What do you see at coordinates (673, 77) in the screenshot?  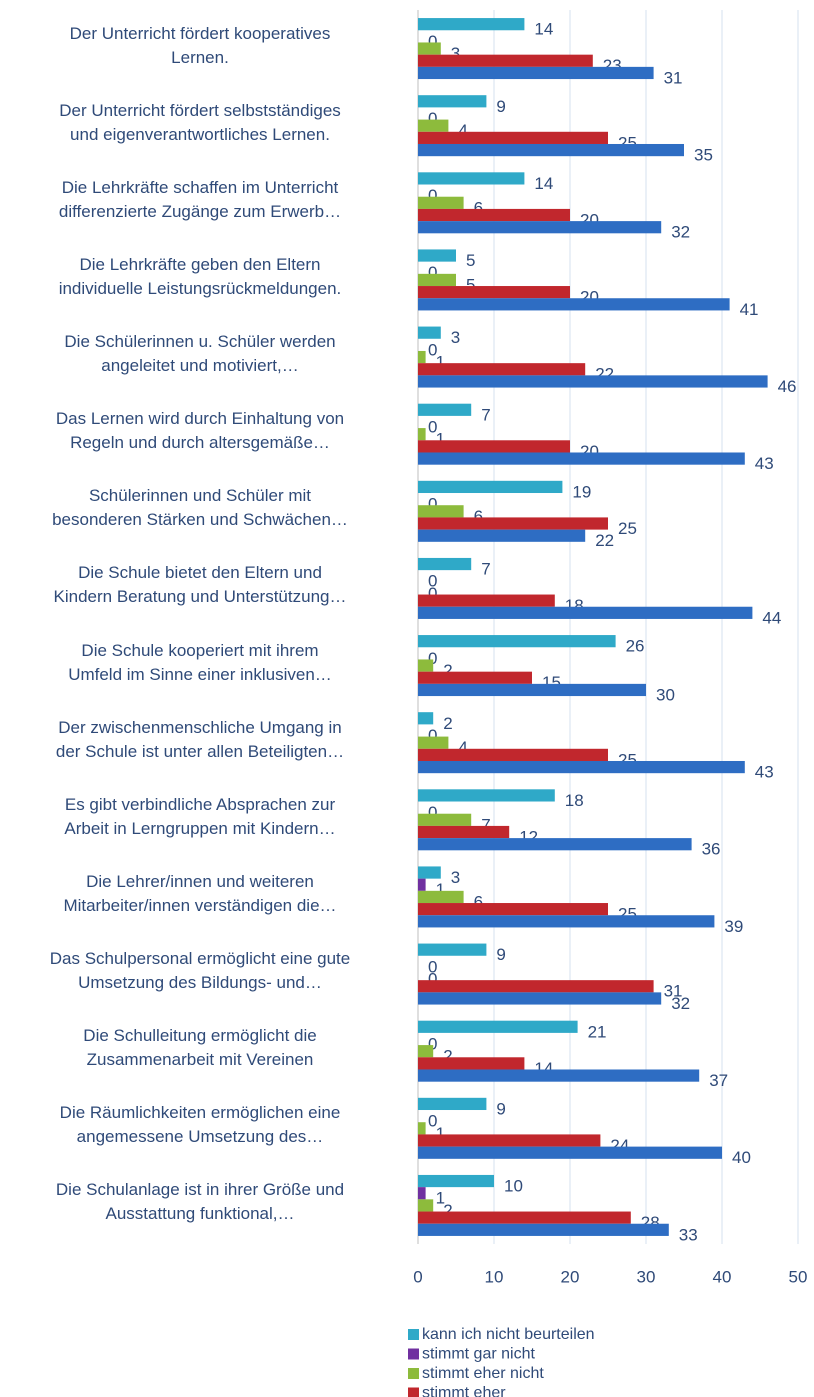 I see `value-label: 31` at bounding box center [673, 77].